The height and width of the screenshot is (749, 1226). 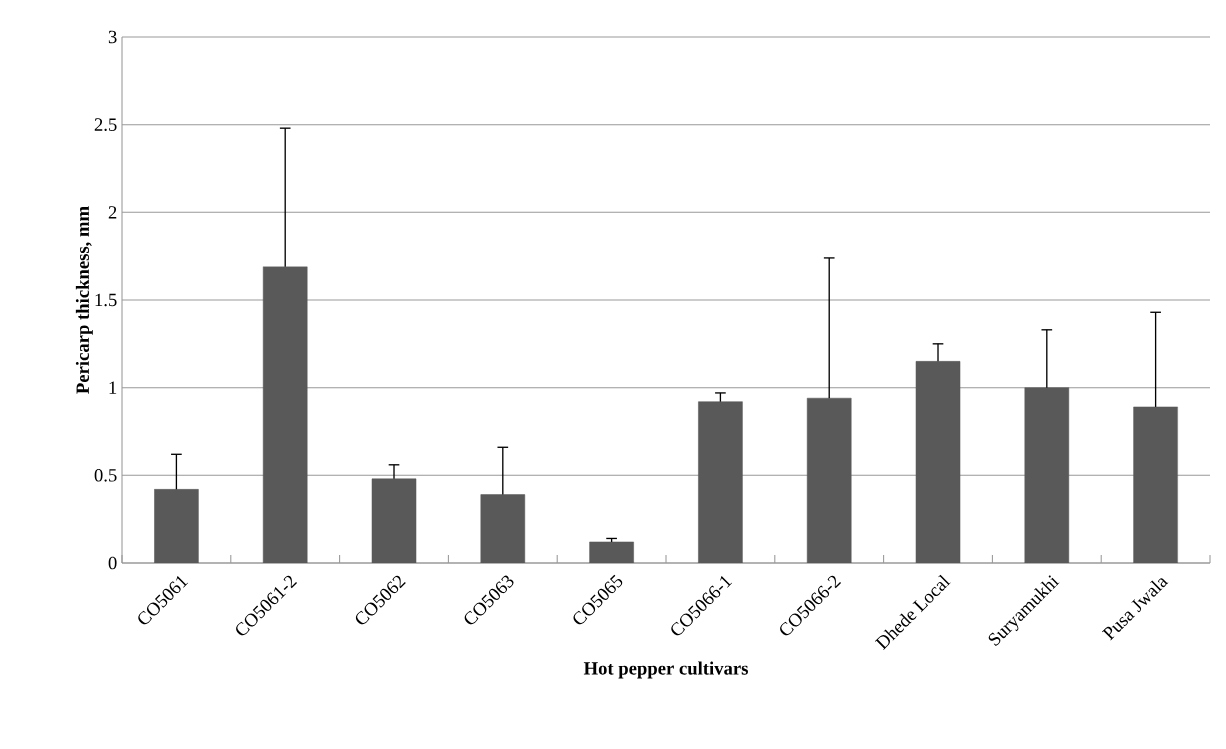 What do you see at coordinates (112, 563) in the screenshot?
I see `y-tick-label: 0` at bounding box center [112, 563].